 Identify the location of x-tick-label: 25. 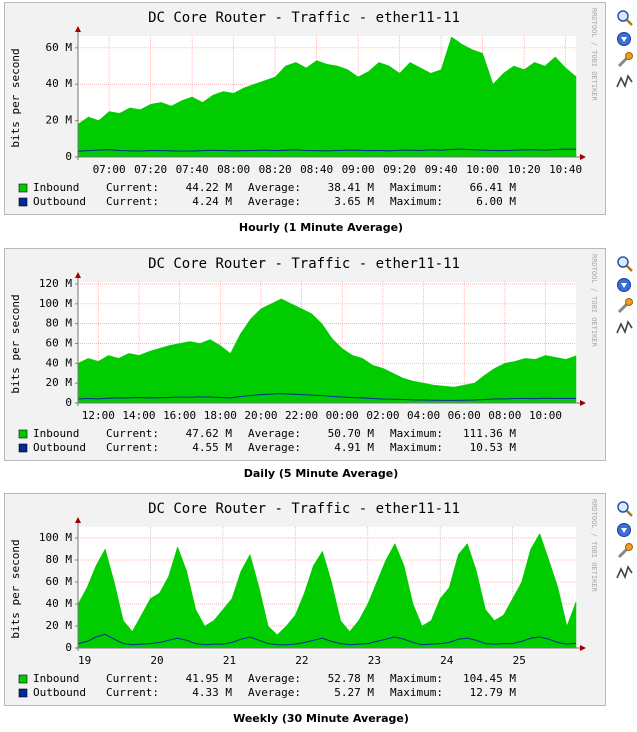
(519, 660).